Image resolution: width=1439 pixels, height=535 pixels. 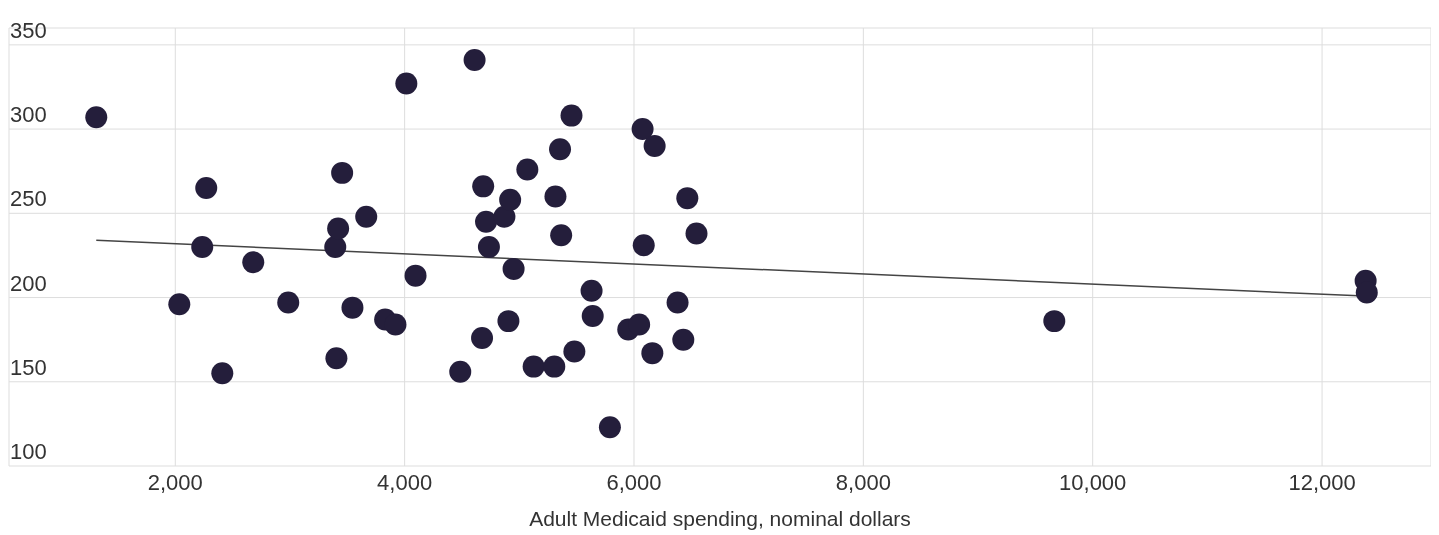 I want to click on x-tick-label: 4,000, so click(x=405, y=482).